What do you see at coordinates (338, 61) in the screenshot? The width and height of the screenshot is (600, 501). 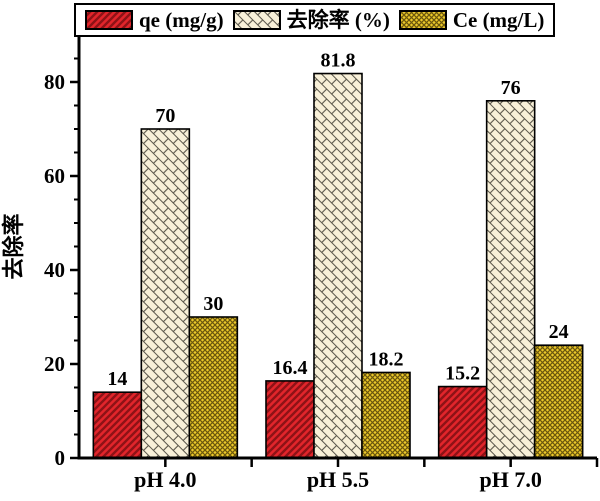 I see `bar-value-label: 81.8` at bounding box center [338, 61].